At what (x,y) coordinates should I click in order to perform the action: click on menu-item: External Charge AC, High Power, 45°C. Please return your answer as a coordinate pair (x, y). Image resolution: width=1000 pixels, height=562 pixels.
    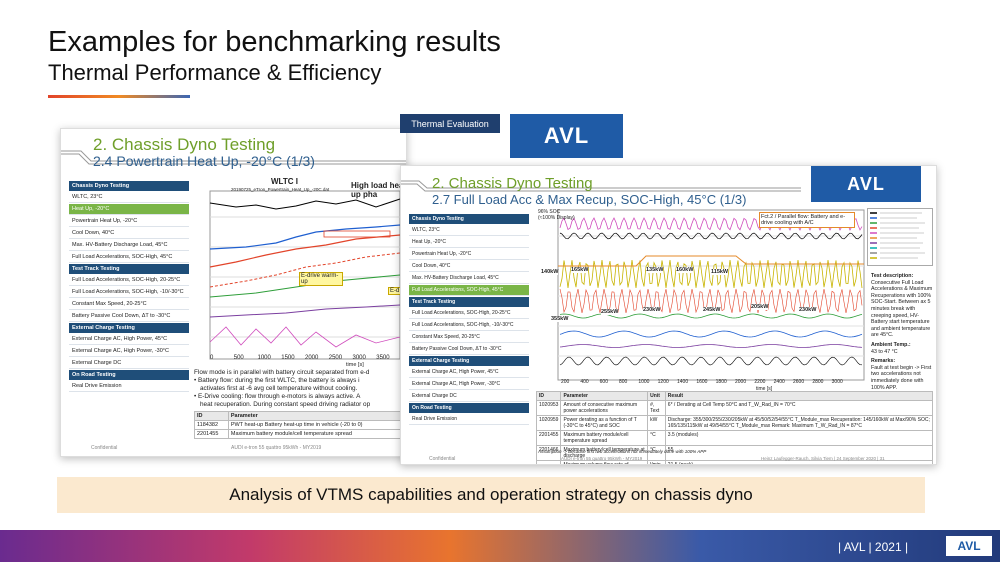
    Looking at the image, I should click on (469, 372).